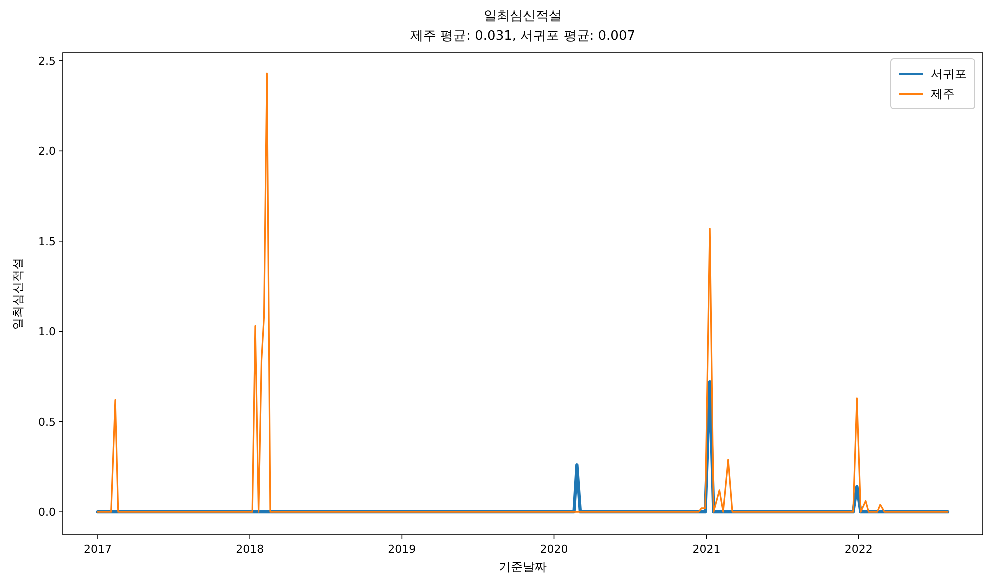  What do you see at coordinates (523, 16) in the screenshot?
I see `chart-title: 일최심신적설` at bounding box center [523, 16].